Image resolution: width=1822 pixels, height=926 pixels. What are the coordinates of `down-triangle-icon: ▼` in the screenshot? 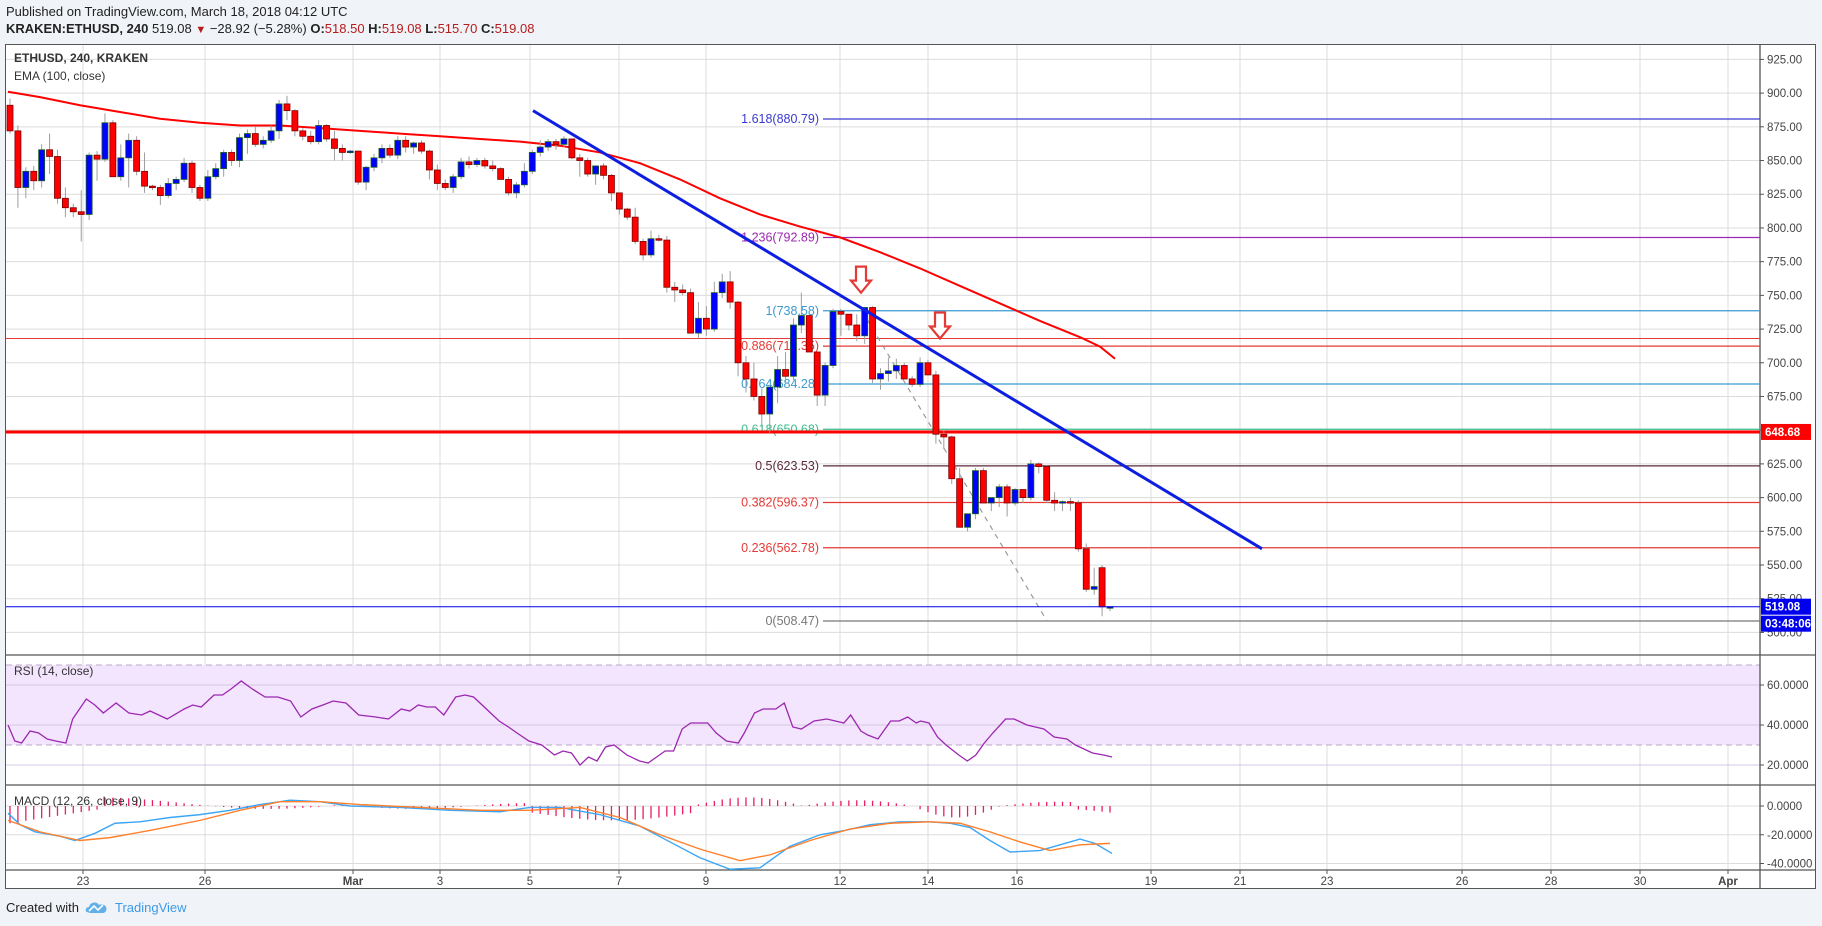 It's located at (201, 30).